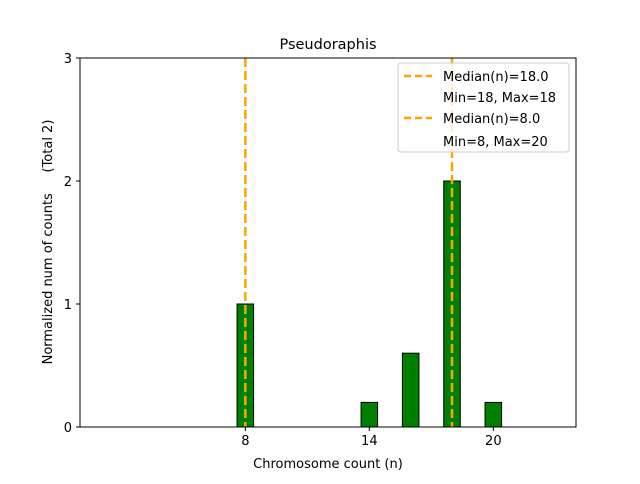 This screenshot has height=484, width=640. Describe the element at coordinates (68, 428) in the screenshot. I see `y-tick-label-0: 0` at that location.